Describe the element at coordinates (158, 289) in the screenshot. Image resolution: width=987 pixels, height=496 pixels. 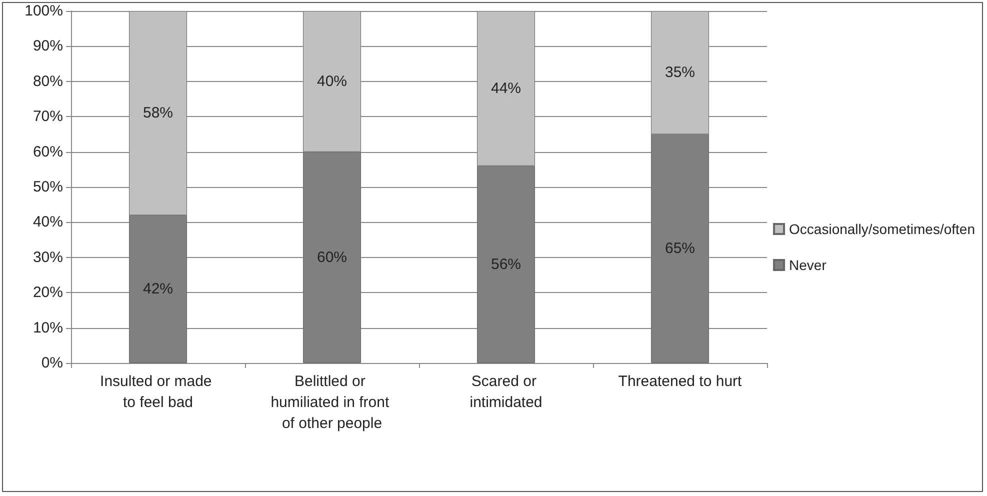
I see `data-label: 42%` at that location.